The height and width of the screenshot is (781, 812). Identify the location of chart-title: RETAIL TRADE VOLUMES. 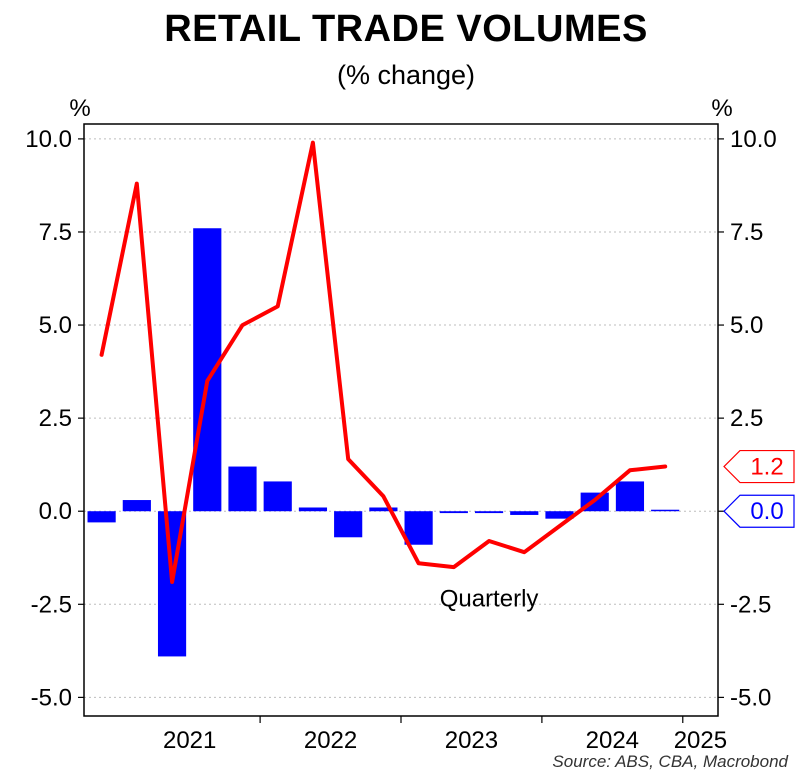
(406, 29).